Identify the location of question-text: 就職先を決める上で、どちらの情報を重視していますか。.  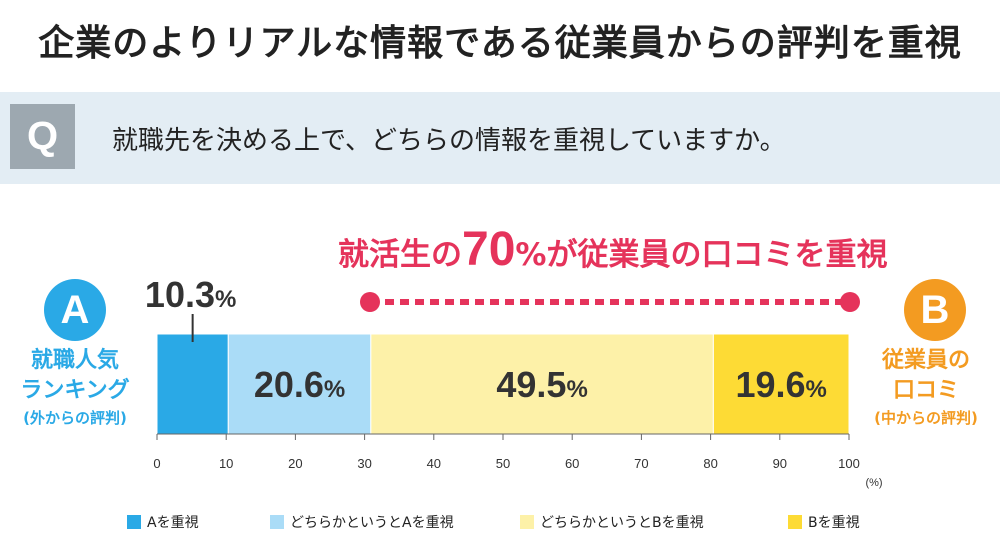
(449, 141).